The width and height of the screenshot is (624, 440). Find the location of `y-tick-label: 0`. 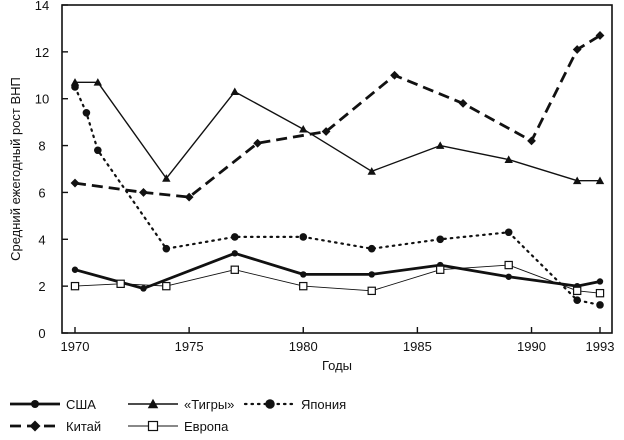

y-tick-label: 0 is located at coordinates (41, 333).